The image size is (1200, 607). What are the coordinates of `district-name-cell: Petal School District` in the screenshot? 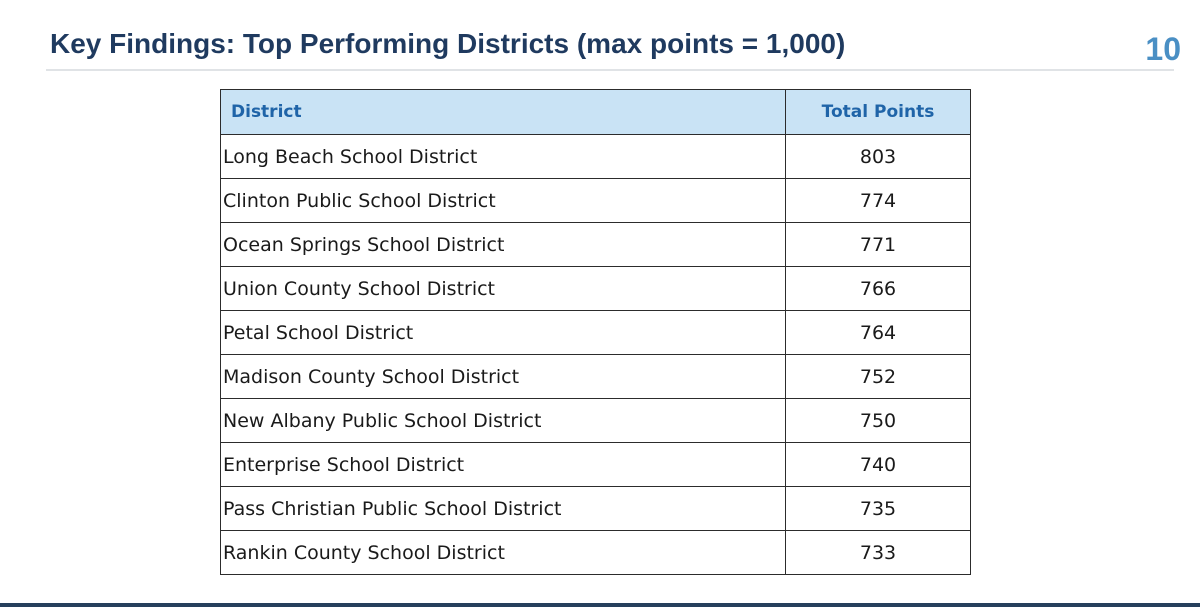 It's located at (503, 332).